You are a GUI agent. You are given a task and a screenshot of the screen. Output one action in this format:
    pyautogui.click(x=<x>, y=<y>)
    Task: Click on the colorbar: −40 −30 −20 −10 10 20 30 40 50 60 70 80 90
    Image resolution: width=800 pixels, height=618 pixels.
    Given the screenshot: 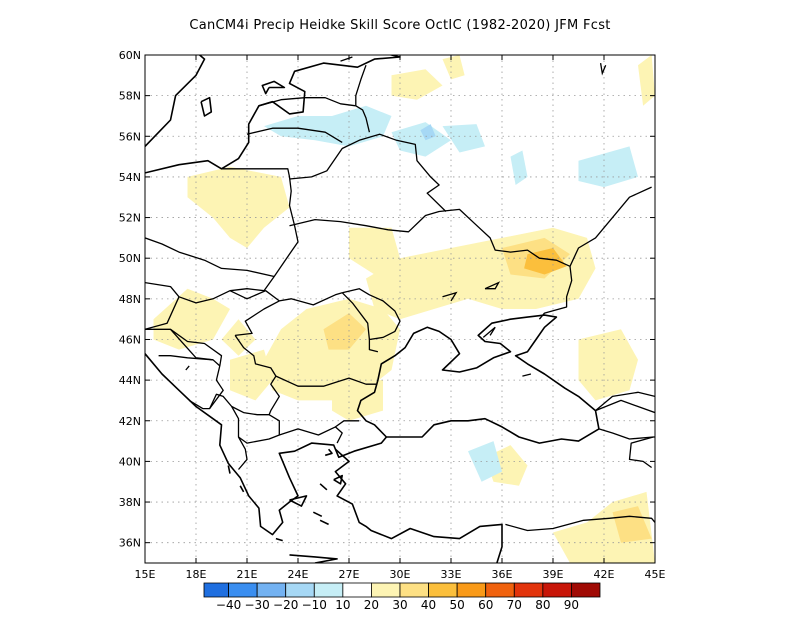 What is the action you would take?
    pyautogui.click(x=402, y=597)
    